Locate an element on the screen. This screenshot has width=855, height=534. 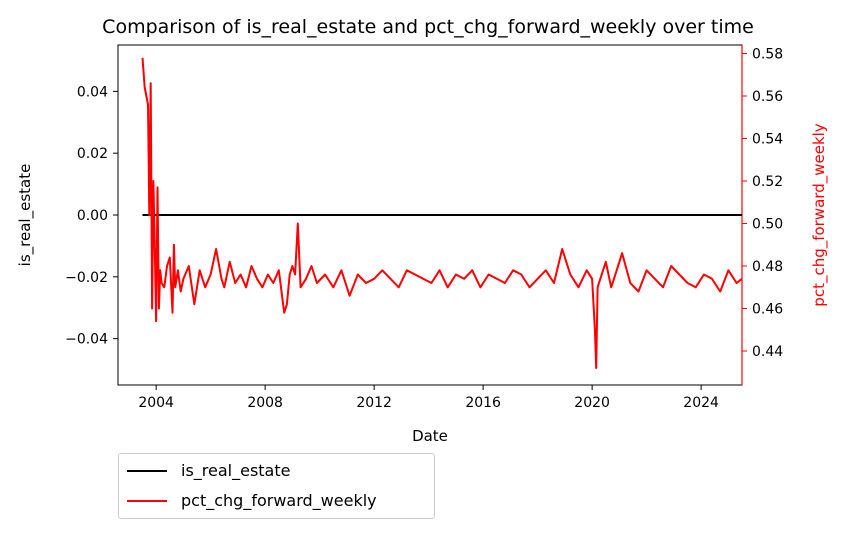
right-y-tick-label: 0.52 is located at coordinates (767, 182).